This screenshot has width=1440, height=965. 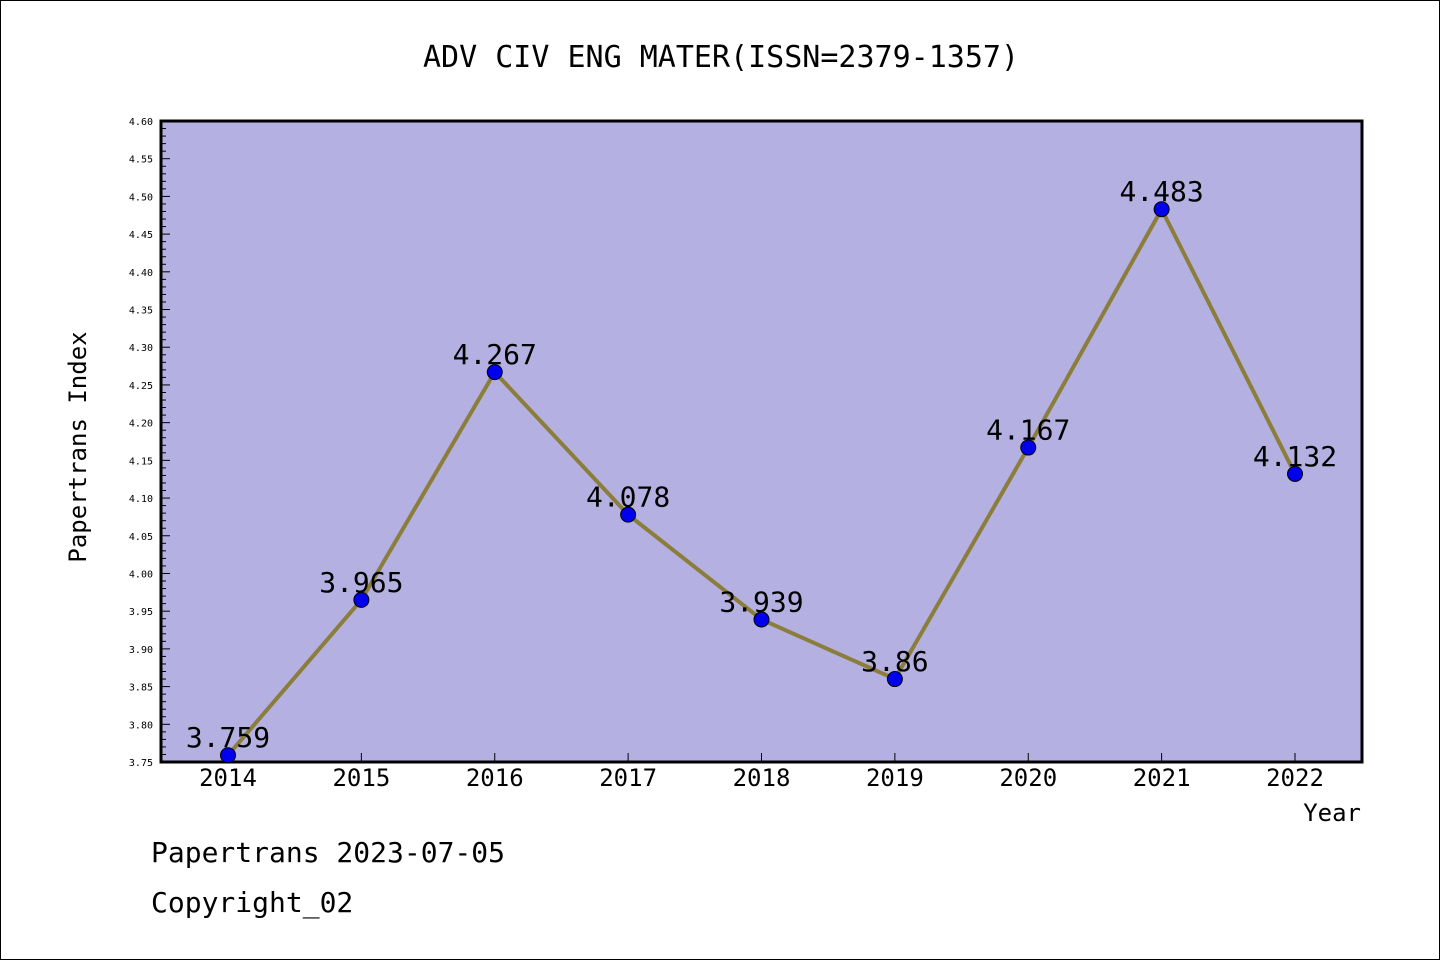 What do you see at coordinates (141, 499) in the screenshot?
I see `y-tick-label: 4.10` at bounding box center [141, 499].